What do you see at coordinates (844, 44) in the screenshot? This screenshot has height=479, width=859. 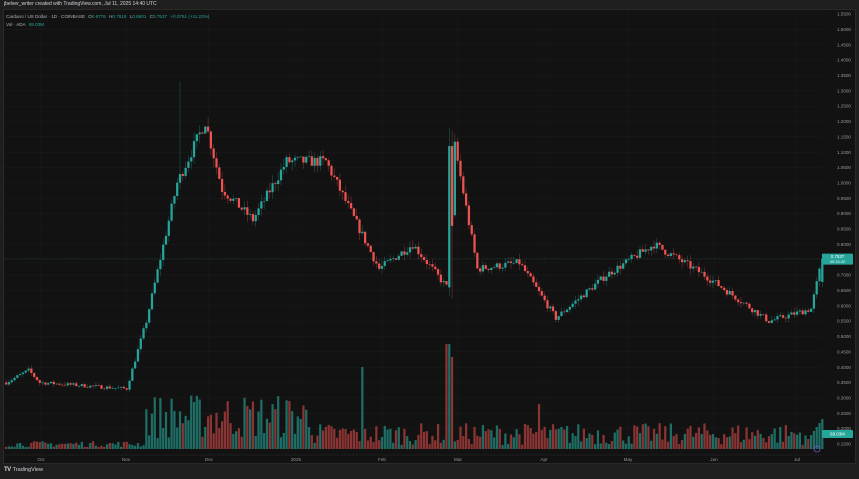 I see `price-tick-label: 1.4500` at bounding box center [844, 44].